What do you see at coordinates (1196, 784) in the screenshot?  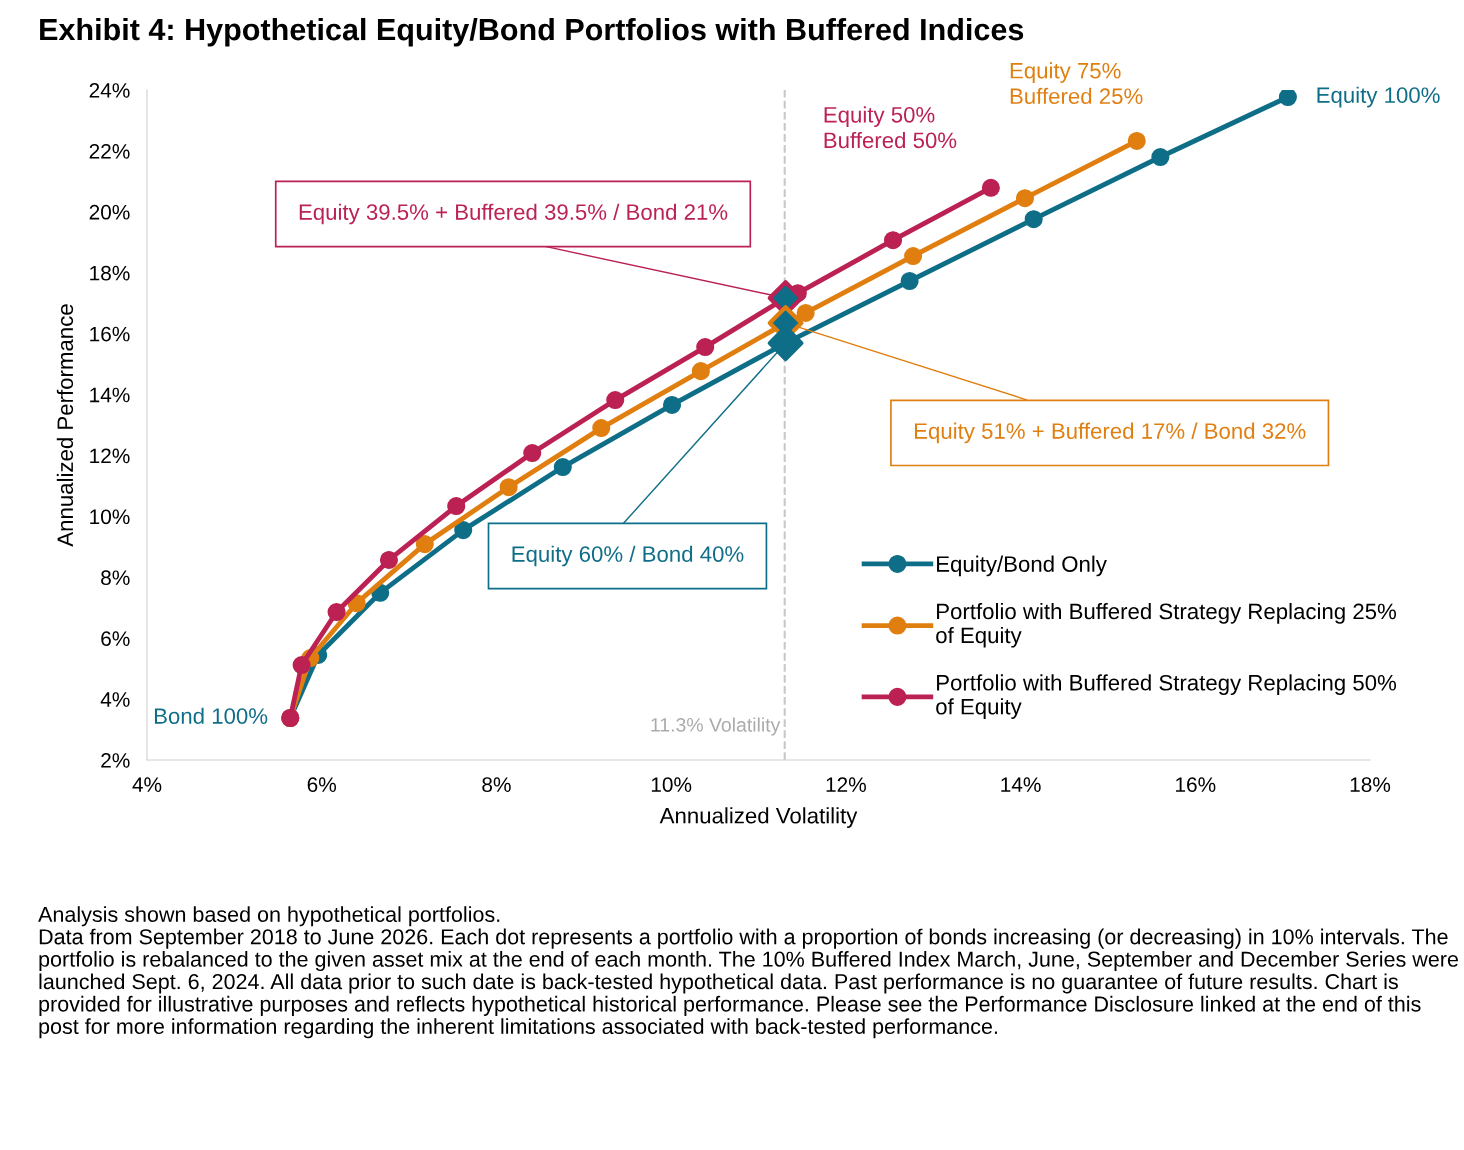 I see `x-tick-label: 16%` at bounding box center [1196, 784].